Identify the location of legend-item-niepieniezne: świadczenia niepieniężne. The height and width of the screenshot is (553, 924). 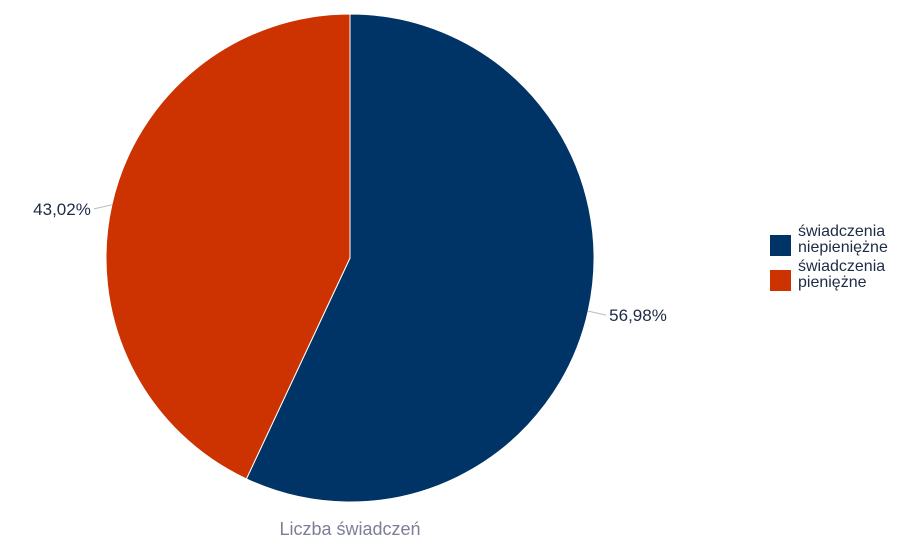
(845, 240).